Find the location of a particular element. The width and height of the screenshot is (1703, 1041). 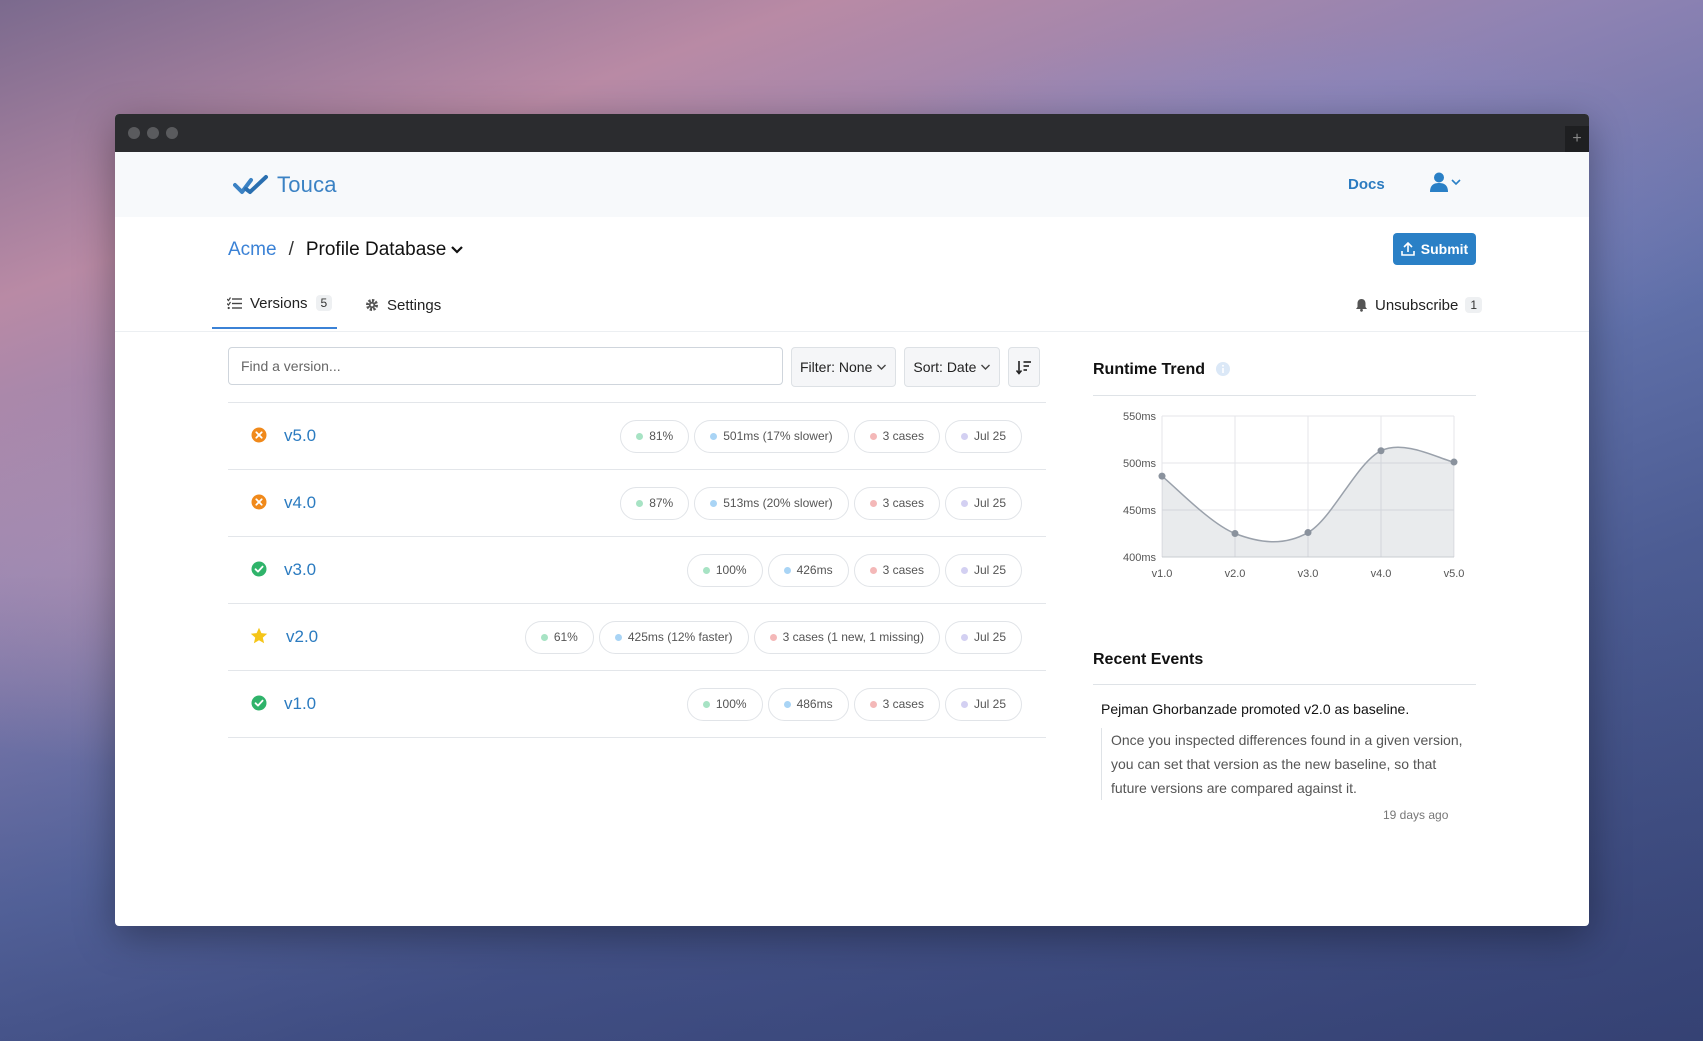

version-search-input is located at coordinates (505, 366).